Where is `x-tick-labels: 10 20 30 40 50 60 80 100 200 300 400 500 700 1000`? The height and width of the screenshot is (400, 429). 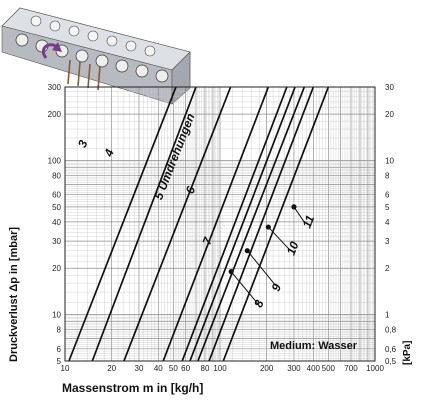 x-tick-labels: 10 20 30 40 50 60 80 100 200 300 400 500 700 1000 is located at coordinates (223, 368).